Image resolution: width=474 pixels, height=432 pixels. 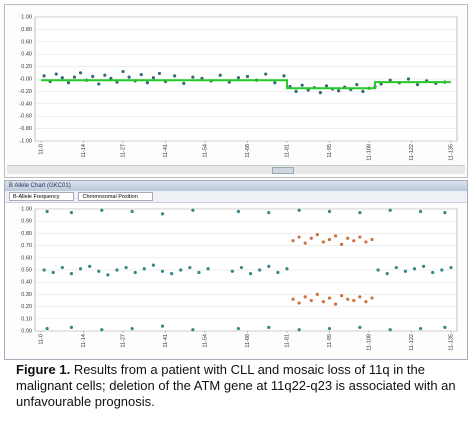 What do you see at coordinates (123, 341) in the screenshot?
I see `x-tick-label: 11-27` at bounding box center [123, 341].